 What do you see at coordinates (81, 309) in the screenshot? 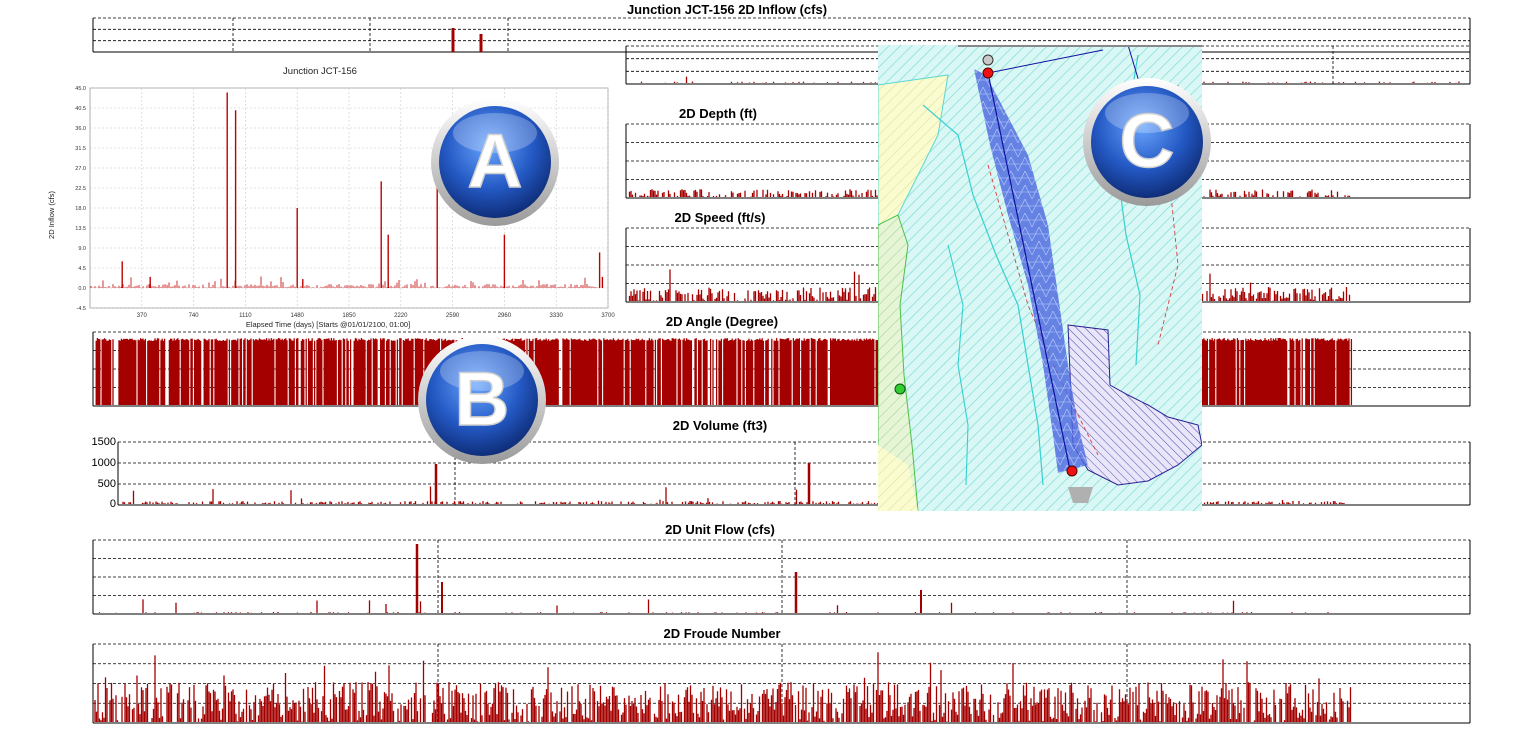
I see `chart-y-tick: -4.5` at bounding box center [81, 309].